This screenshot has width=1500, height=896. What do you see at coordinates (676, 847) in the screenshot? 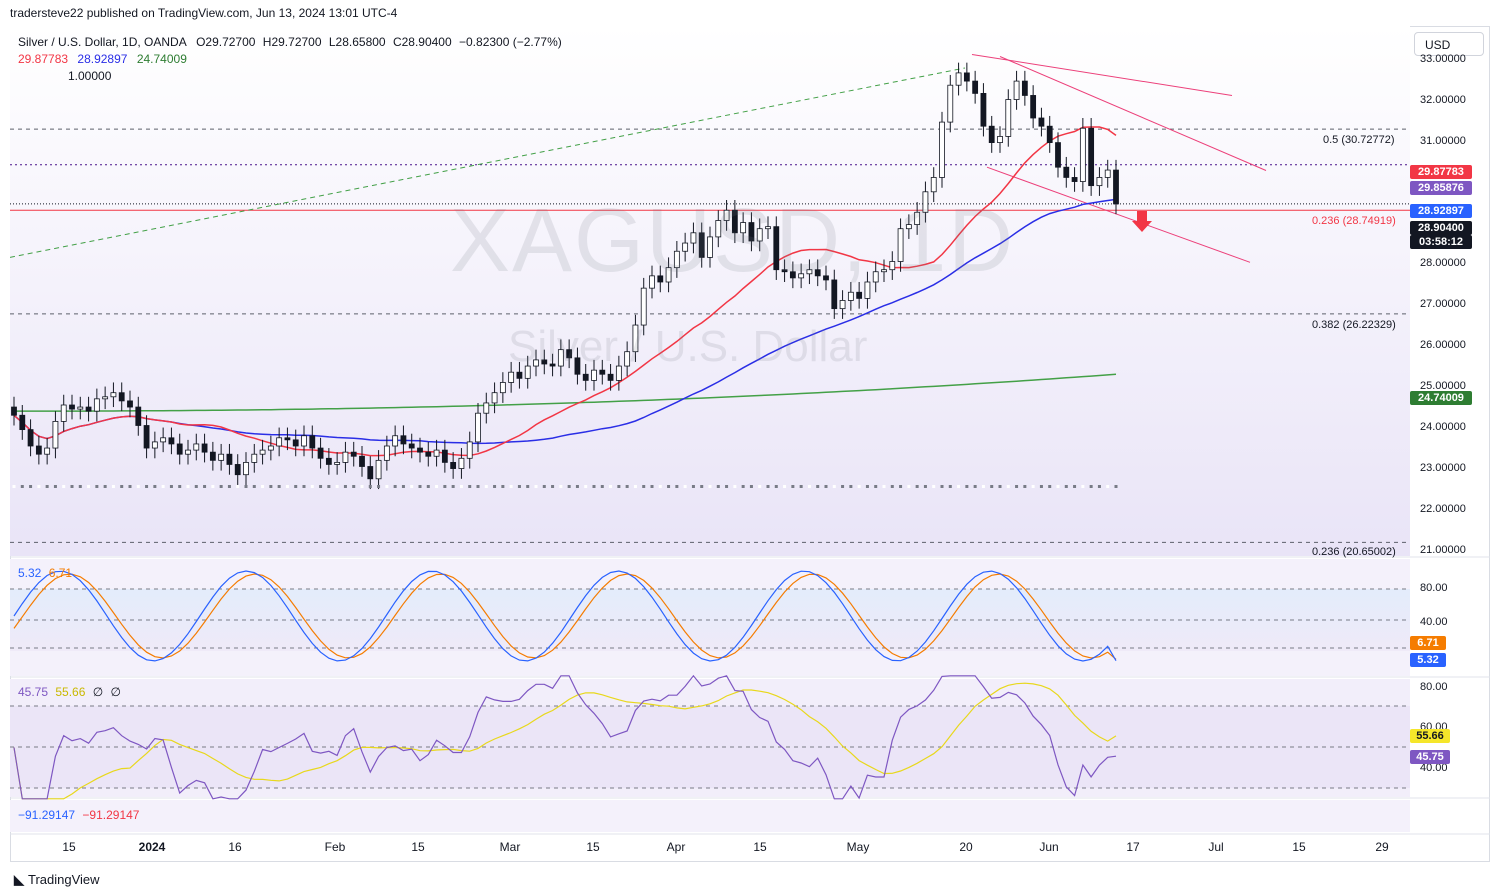
I see `time-axis-label: Apr` at bounding box center [676, 847].